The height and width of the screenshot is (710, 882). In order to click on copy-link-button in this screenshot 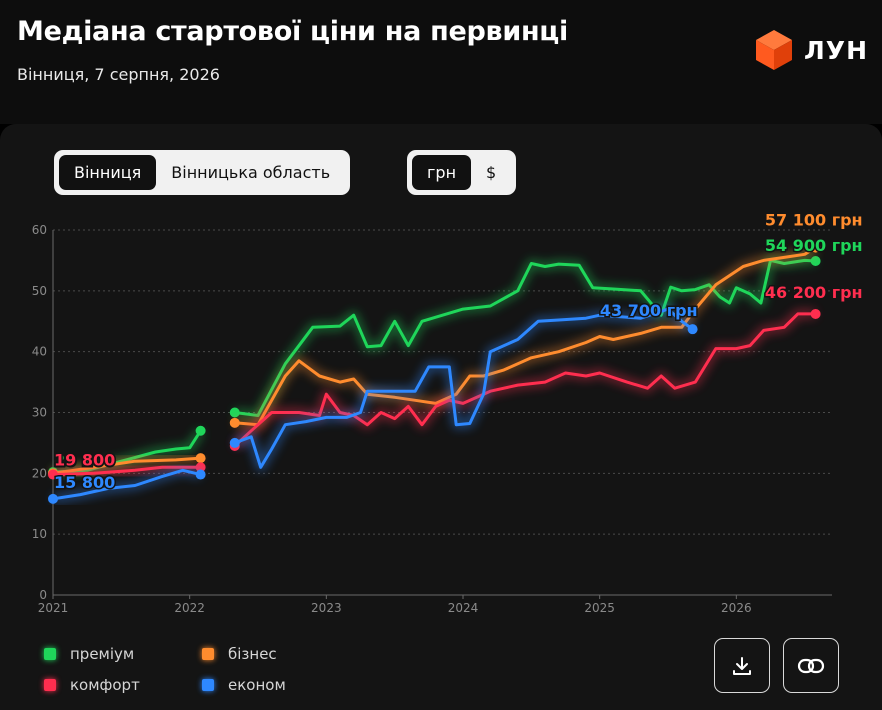, I will do `click(811, 665)`.